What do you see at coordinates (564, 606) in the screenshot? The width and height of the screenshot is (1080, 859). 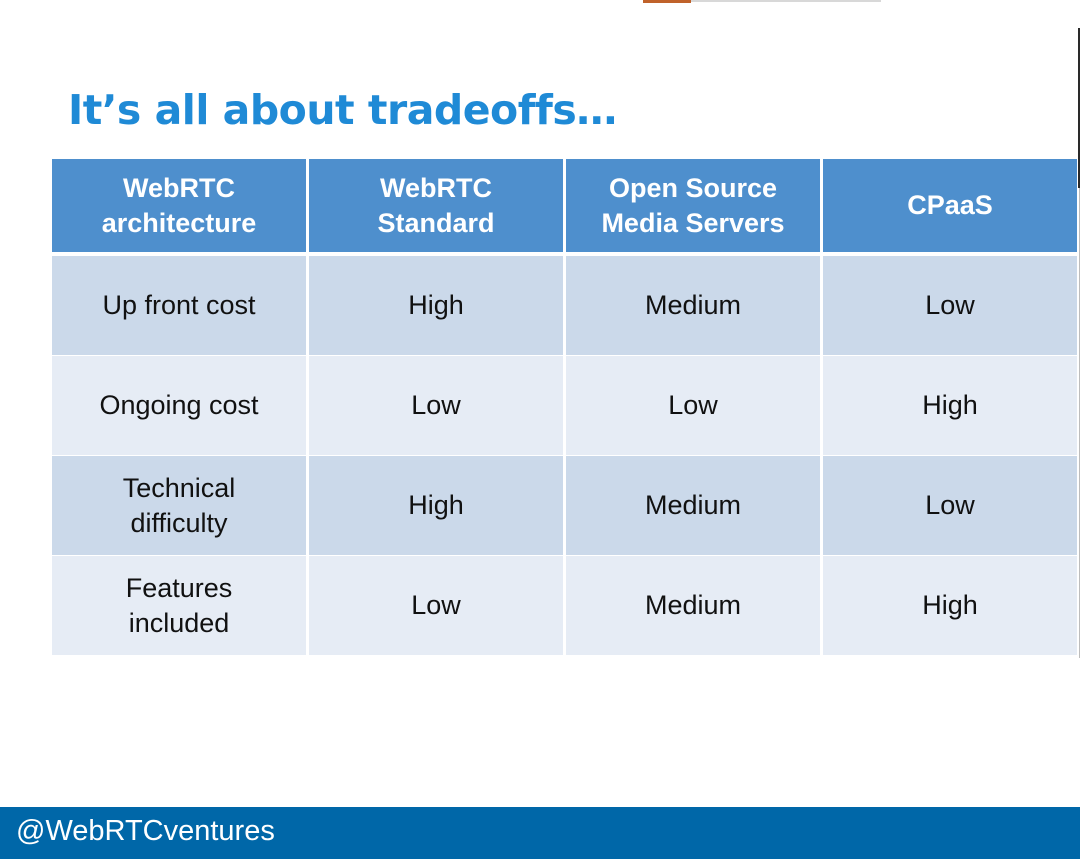 I see `table-row: Features included Low Medium High` at bounding box center [564, 606].